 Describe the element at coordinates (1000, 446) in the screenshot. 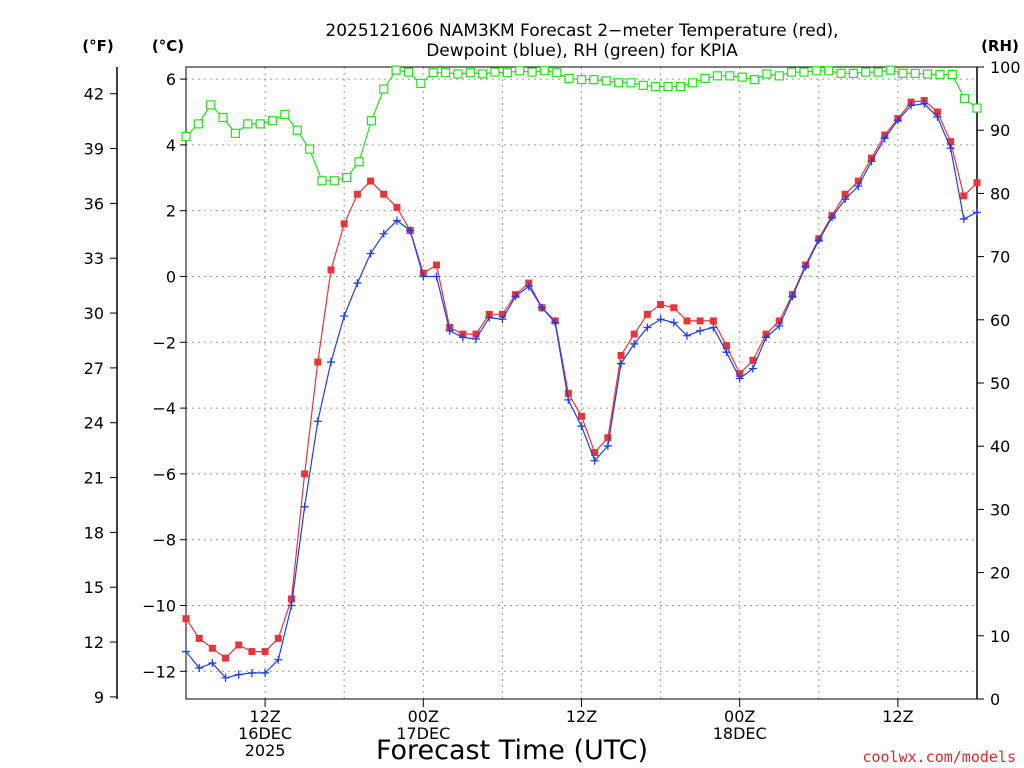

I see `rh-tick-label: 40` at that location.